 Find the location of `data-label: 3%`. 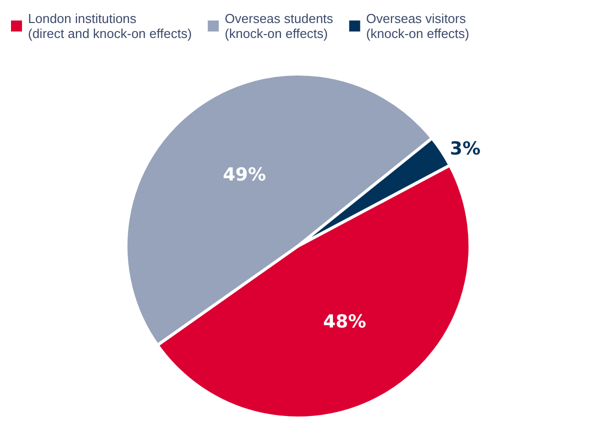

data-label: 3% is located at coordinates (465, 149).